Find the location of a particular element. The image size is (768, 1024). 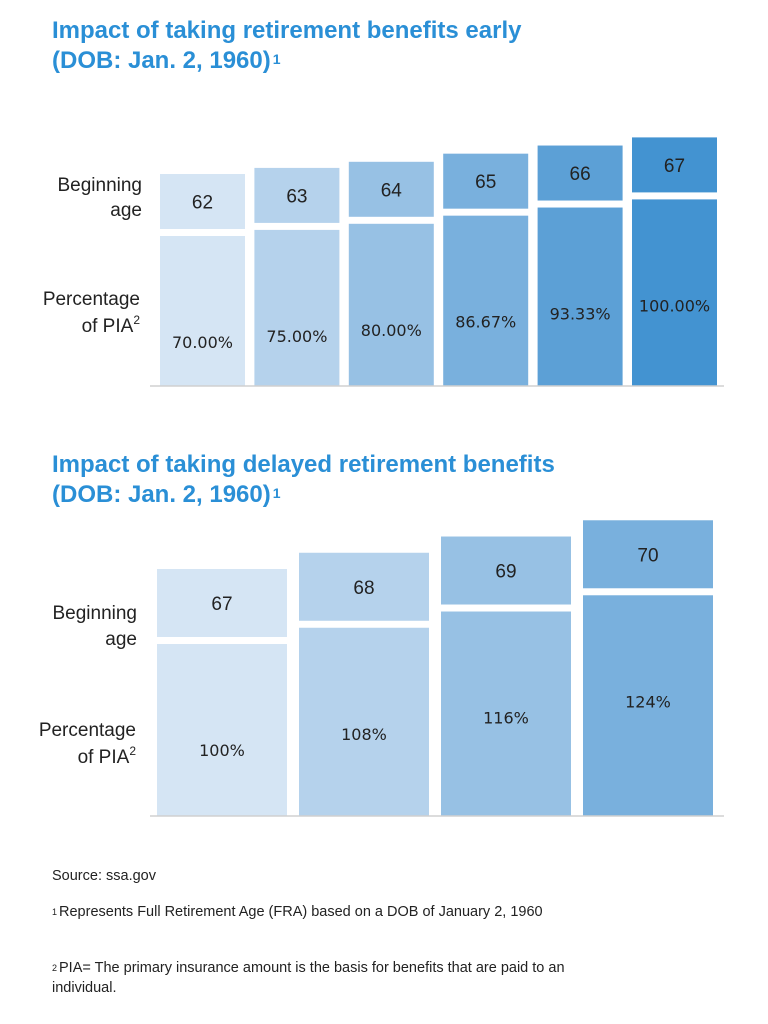

source-note: Source: ssa.gov is located at coordinates (104, 876).